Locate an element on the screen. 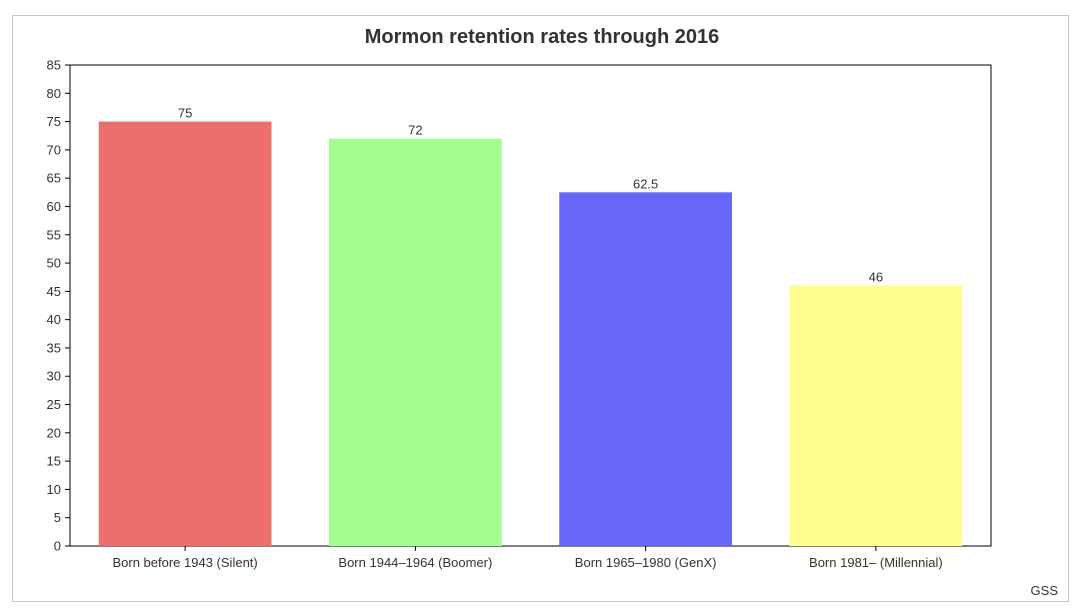 Image resolution: width=1084 pixels, height=616 pixels. source-label: GSS is located at coordinates (1044, 590).